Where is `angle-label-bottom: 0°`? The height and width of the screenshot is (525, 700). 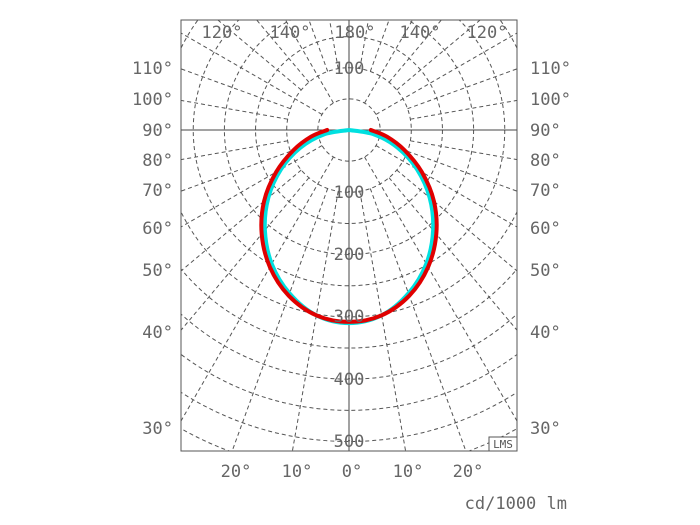 angle-label-bottom: 0° is located at coordinates (352, 472).